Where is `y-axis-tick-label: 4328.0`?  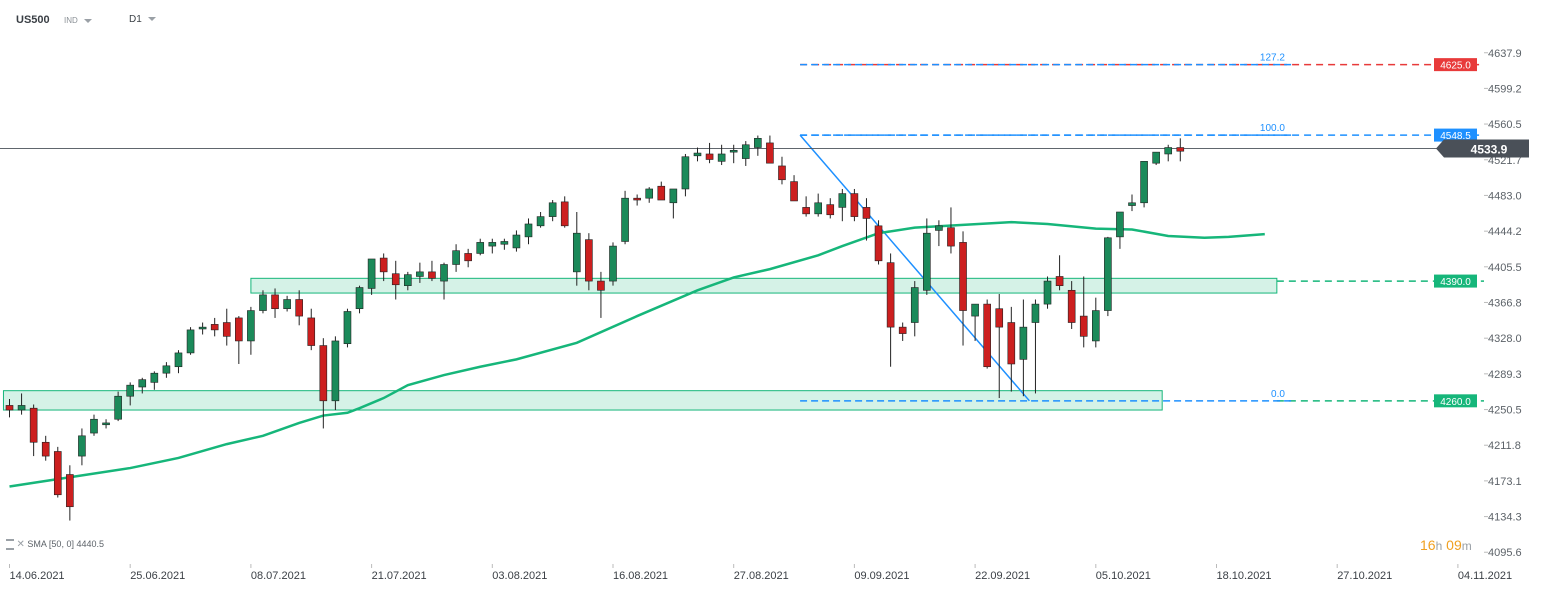 y-axis-tick-label: 4328.0 is located at coordinates (1505, 339).